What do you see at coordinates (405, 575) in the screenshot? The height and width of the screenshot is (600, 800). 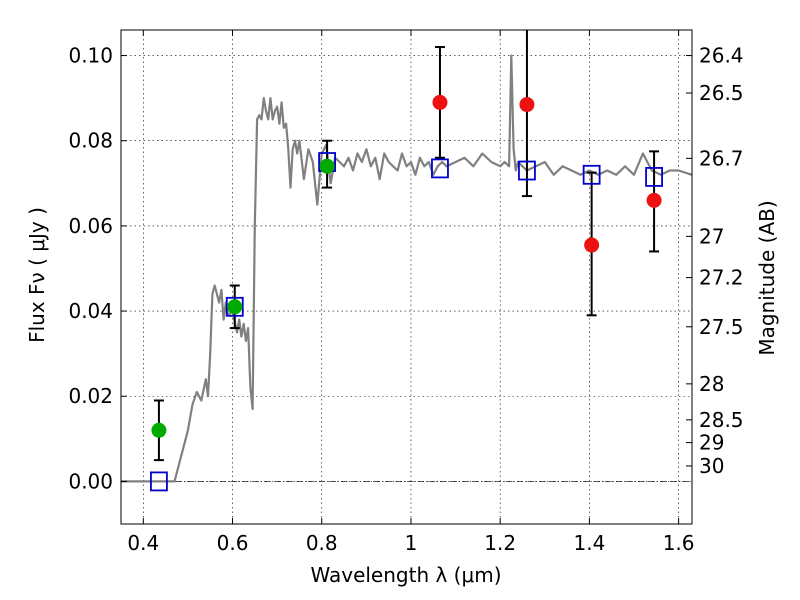 I see `x-axis-label: Wavelength λ (μm)` at bounding box center [405, 575].